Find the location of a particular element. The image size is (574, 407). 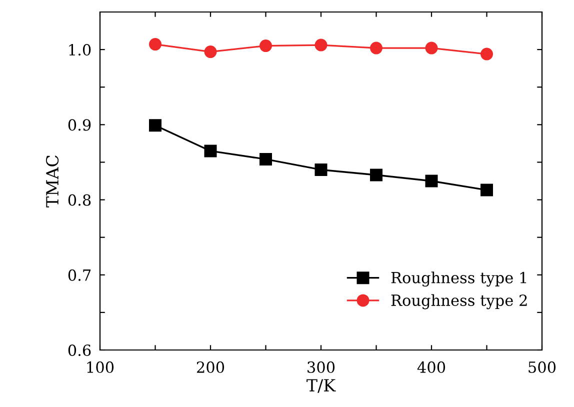

y-axis-title: TMAC is located at coordinates (52, 182).